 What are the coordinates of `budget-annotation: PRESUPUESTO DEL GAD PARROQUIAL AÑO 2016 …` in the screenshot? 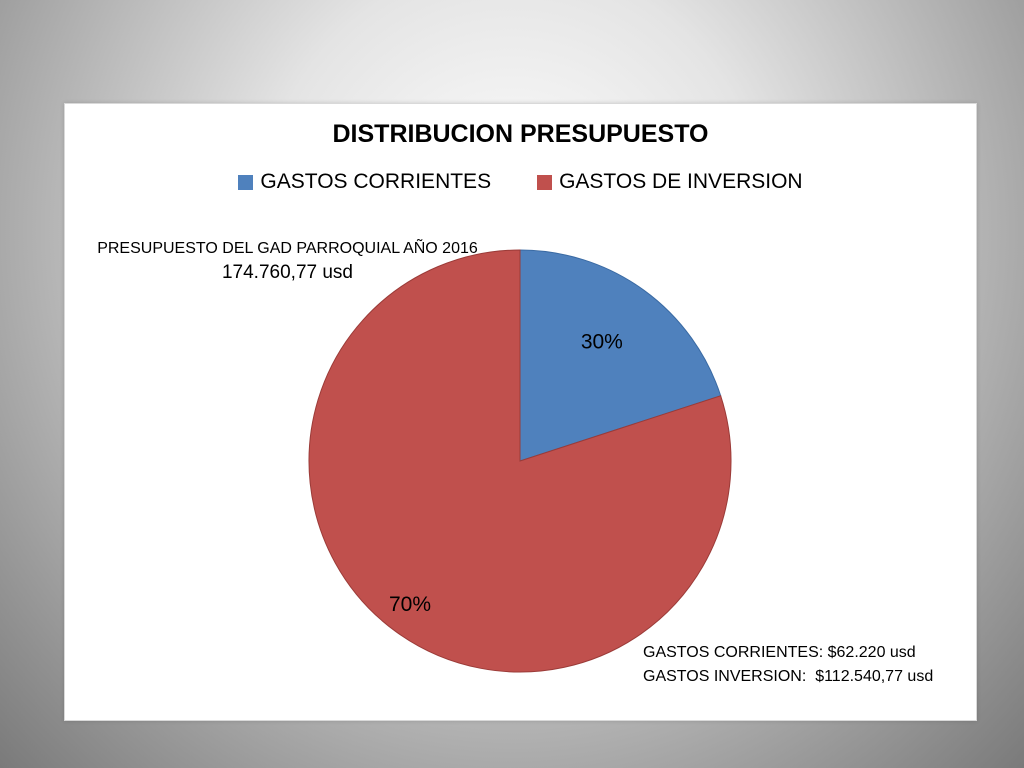 It's located at (287, 262).